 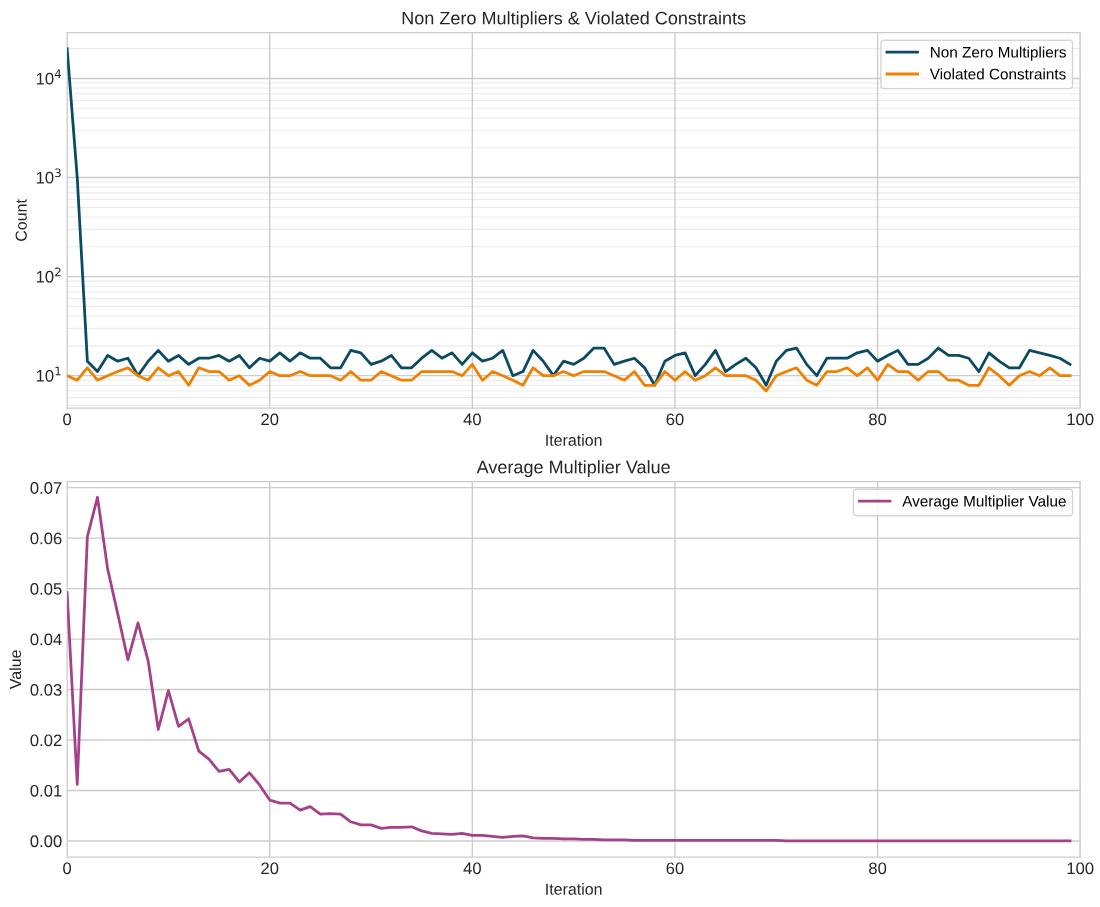 I want to click on y-tick-label: 0.05, so click(x=46, y=589).